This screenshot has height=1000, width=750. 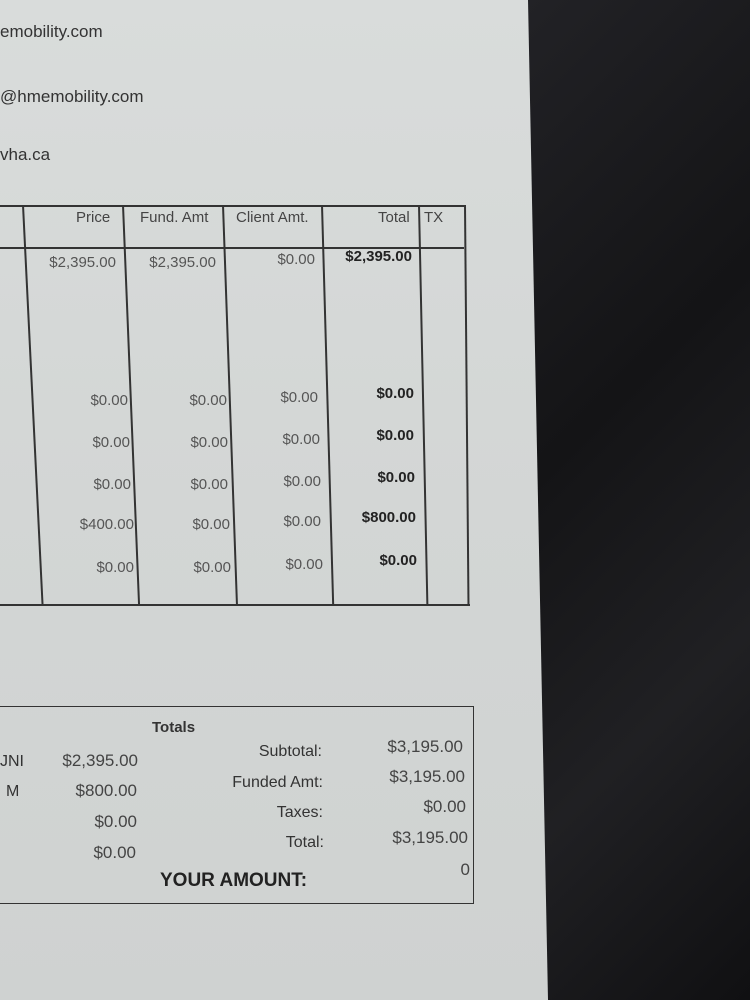 I want to click on subtotal-label: Subtotal:, so click(x=290, y=751).